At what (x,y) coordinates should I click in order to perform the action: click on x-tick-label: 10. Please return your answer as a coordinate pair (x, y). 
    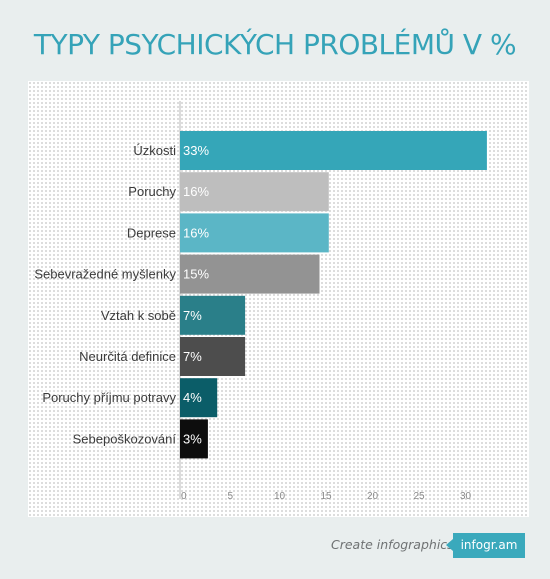
    Looking at the image, I should click on (280, 496).